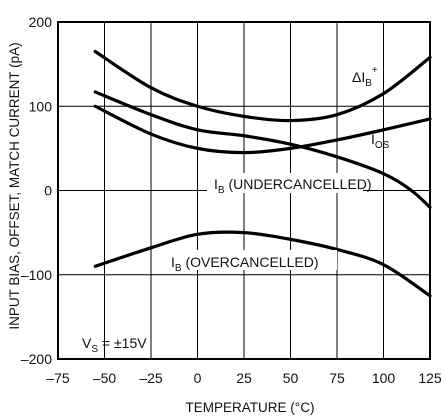 The height and width of the screenshot is (419, 446). Describe the element at coordinates (244, 378) in the screenshot. I see `x-tick-label: 25` at that location.